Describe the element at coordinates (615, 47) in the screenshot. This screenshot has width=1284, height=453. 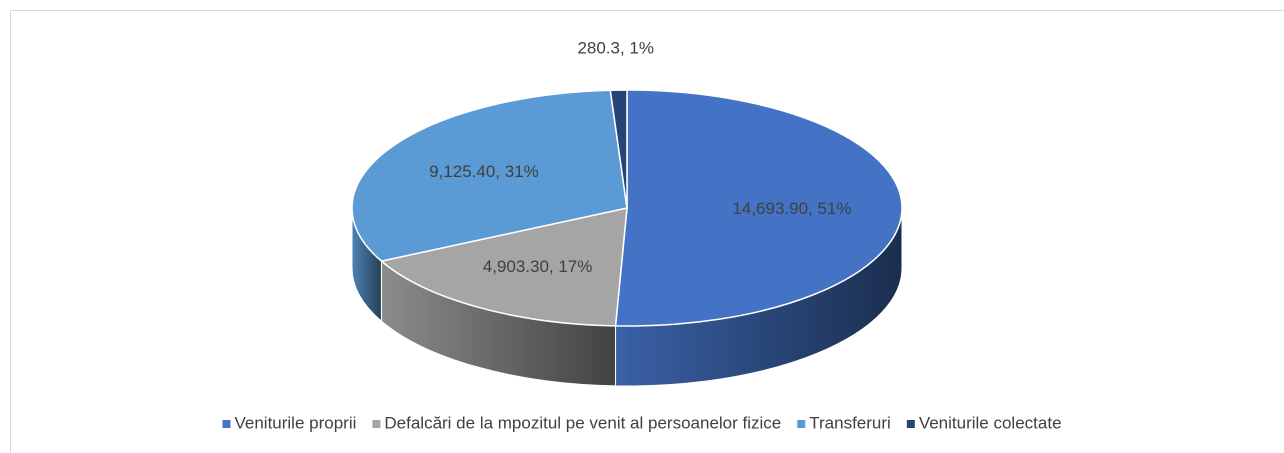
I see `data-label: 280.3, 1%` at that location.